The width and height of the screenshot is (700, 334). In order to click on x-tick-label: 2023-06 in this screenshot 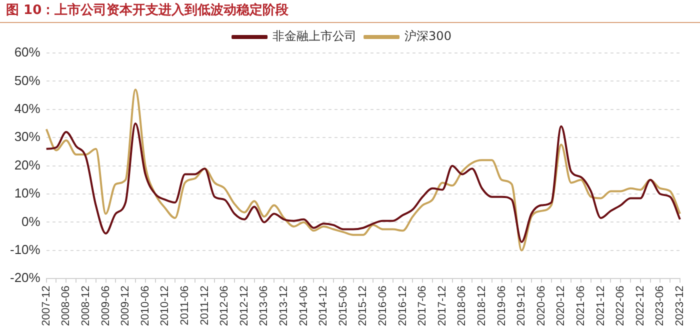, I will do `click(660, 306)`.